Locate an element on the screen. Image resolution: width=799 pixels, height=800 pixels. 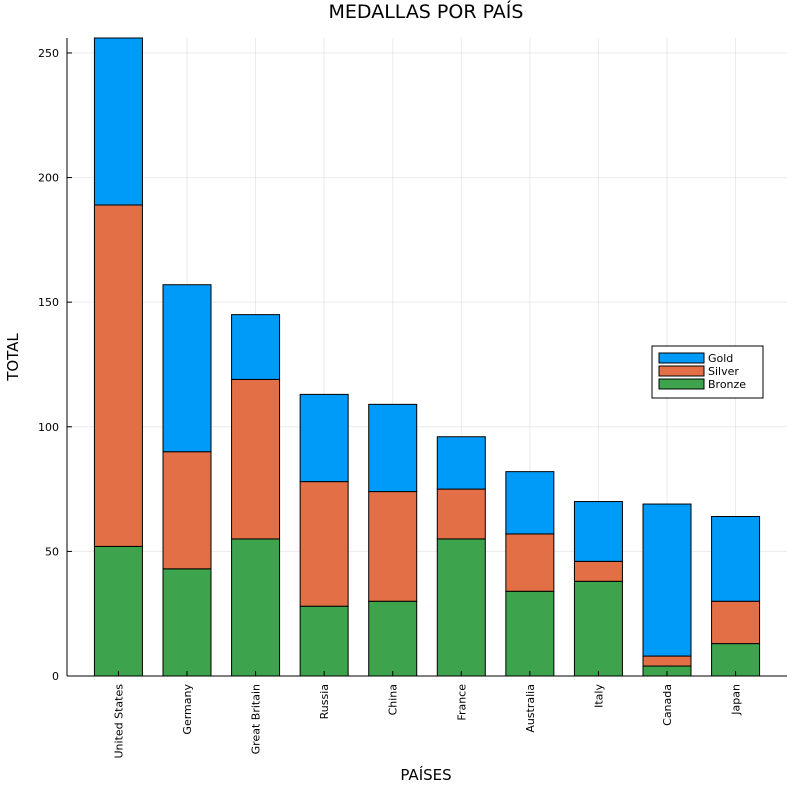
chart-title: MEDALLAS POR PAÍS is located at coordinates (426, 11).